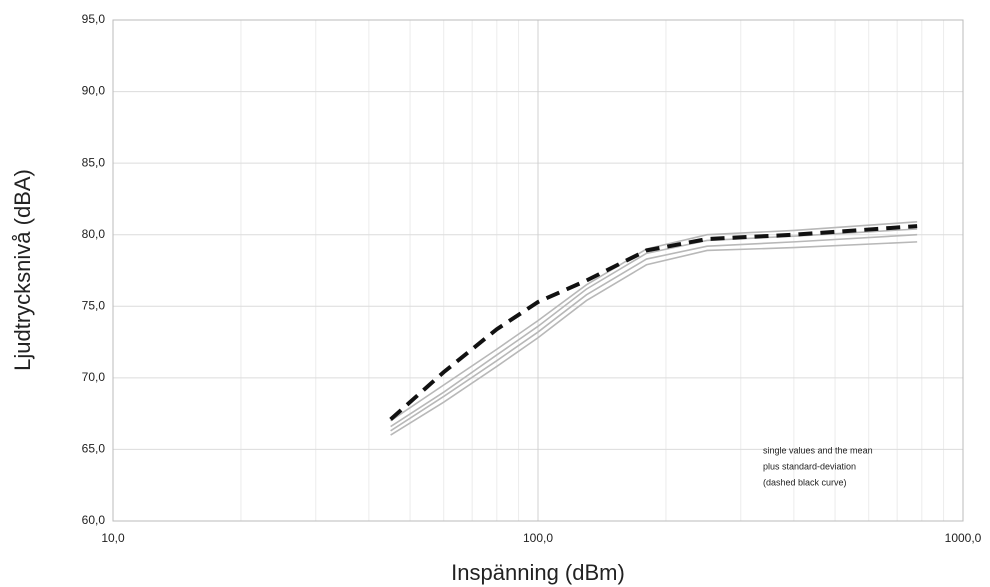 This screenshot has height=587, width=990. Describe the element at coordinates (94, 305) in the screenshot. I see `y-tick-label: 75,0` at that location.